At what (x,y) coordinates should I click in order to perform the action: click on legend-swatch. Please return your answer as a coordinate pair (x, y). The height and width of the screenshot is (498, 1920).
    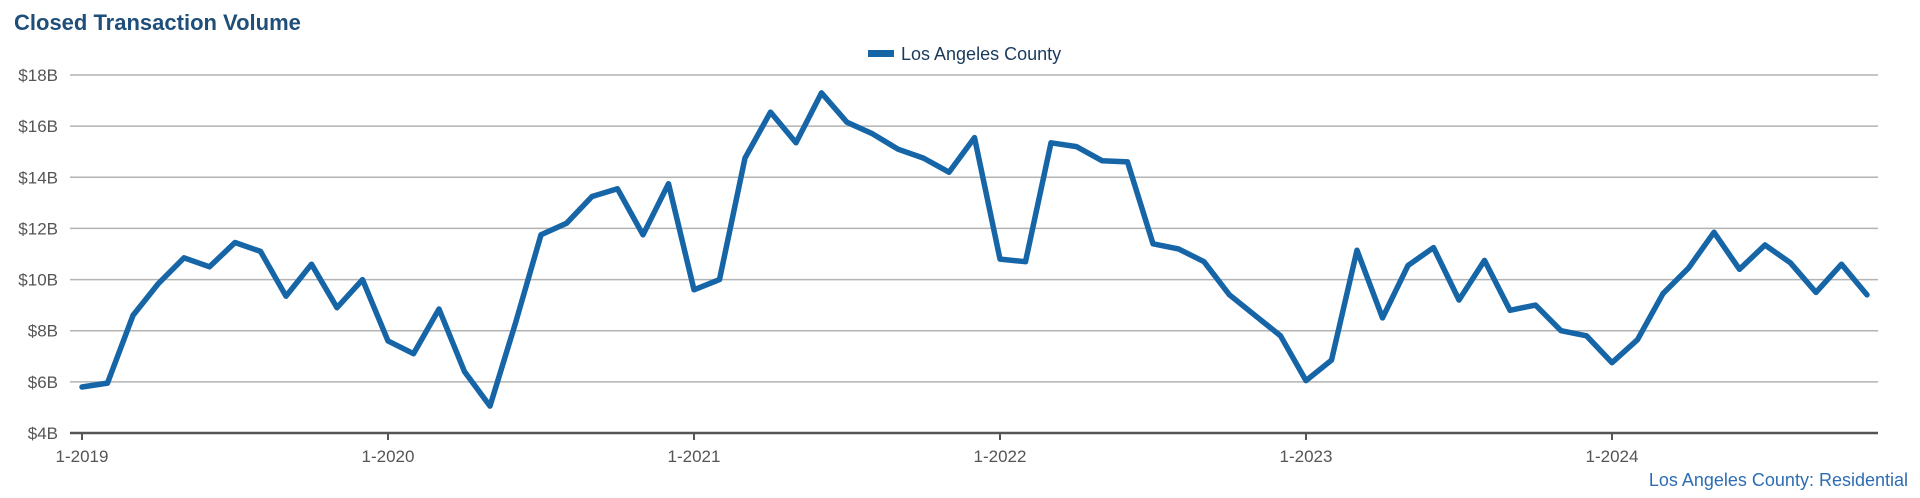
    Looking at the image, I should click on (881, 53).